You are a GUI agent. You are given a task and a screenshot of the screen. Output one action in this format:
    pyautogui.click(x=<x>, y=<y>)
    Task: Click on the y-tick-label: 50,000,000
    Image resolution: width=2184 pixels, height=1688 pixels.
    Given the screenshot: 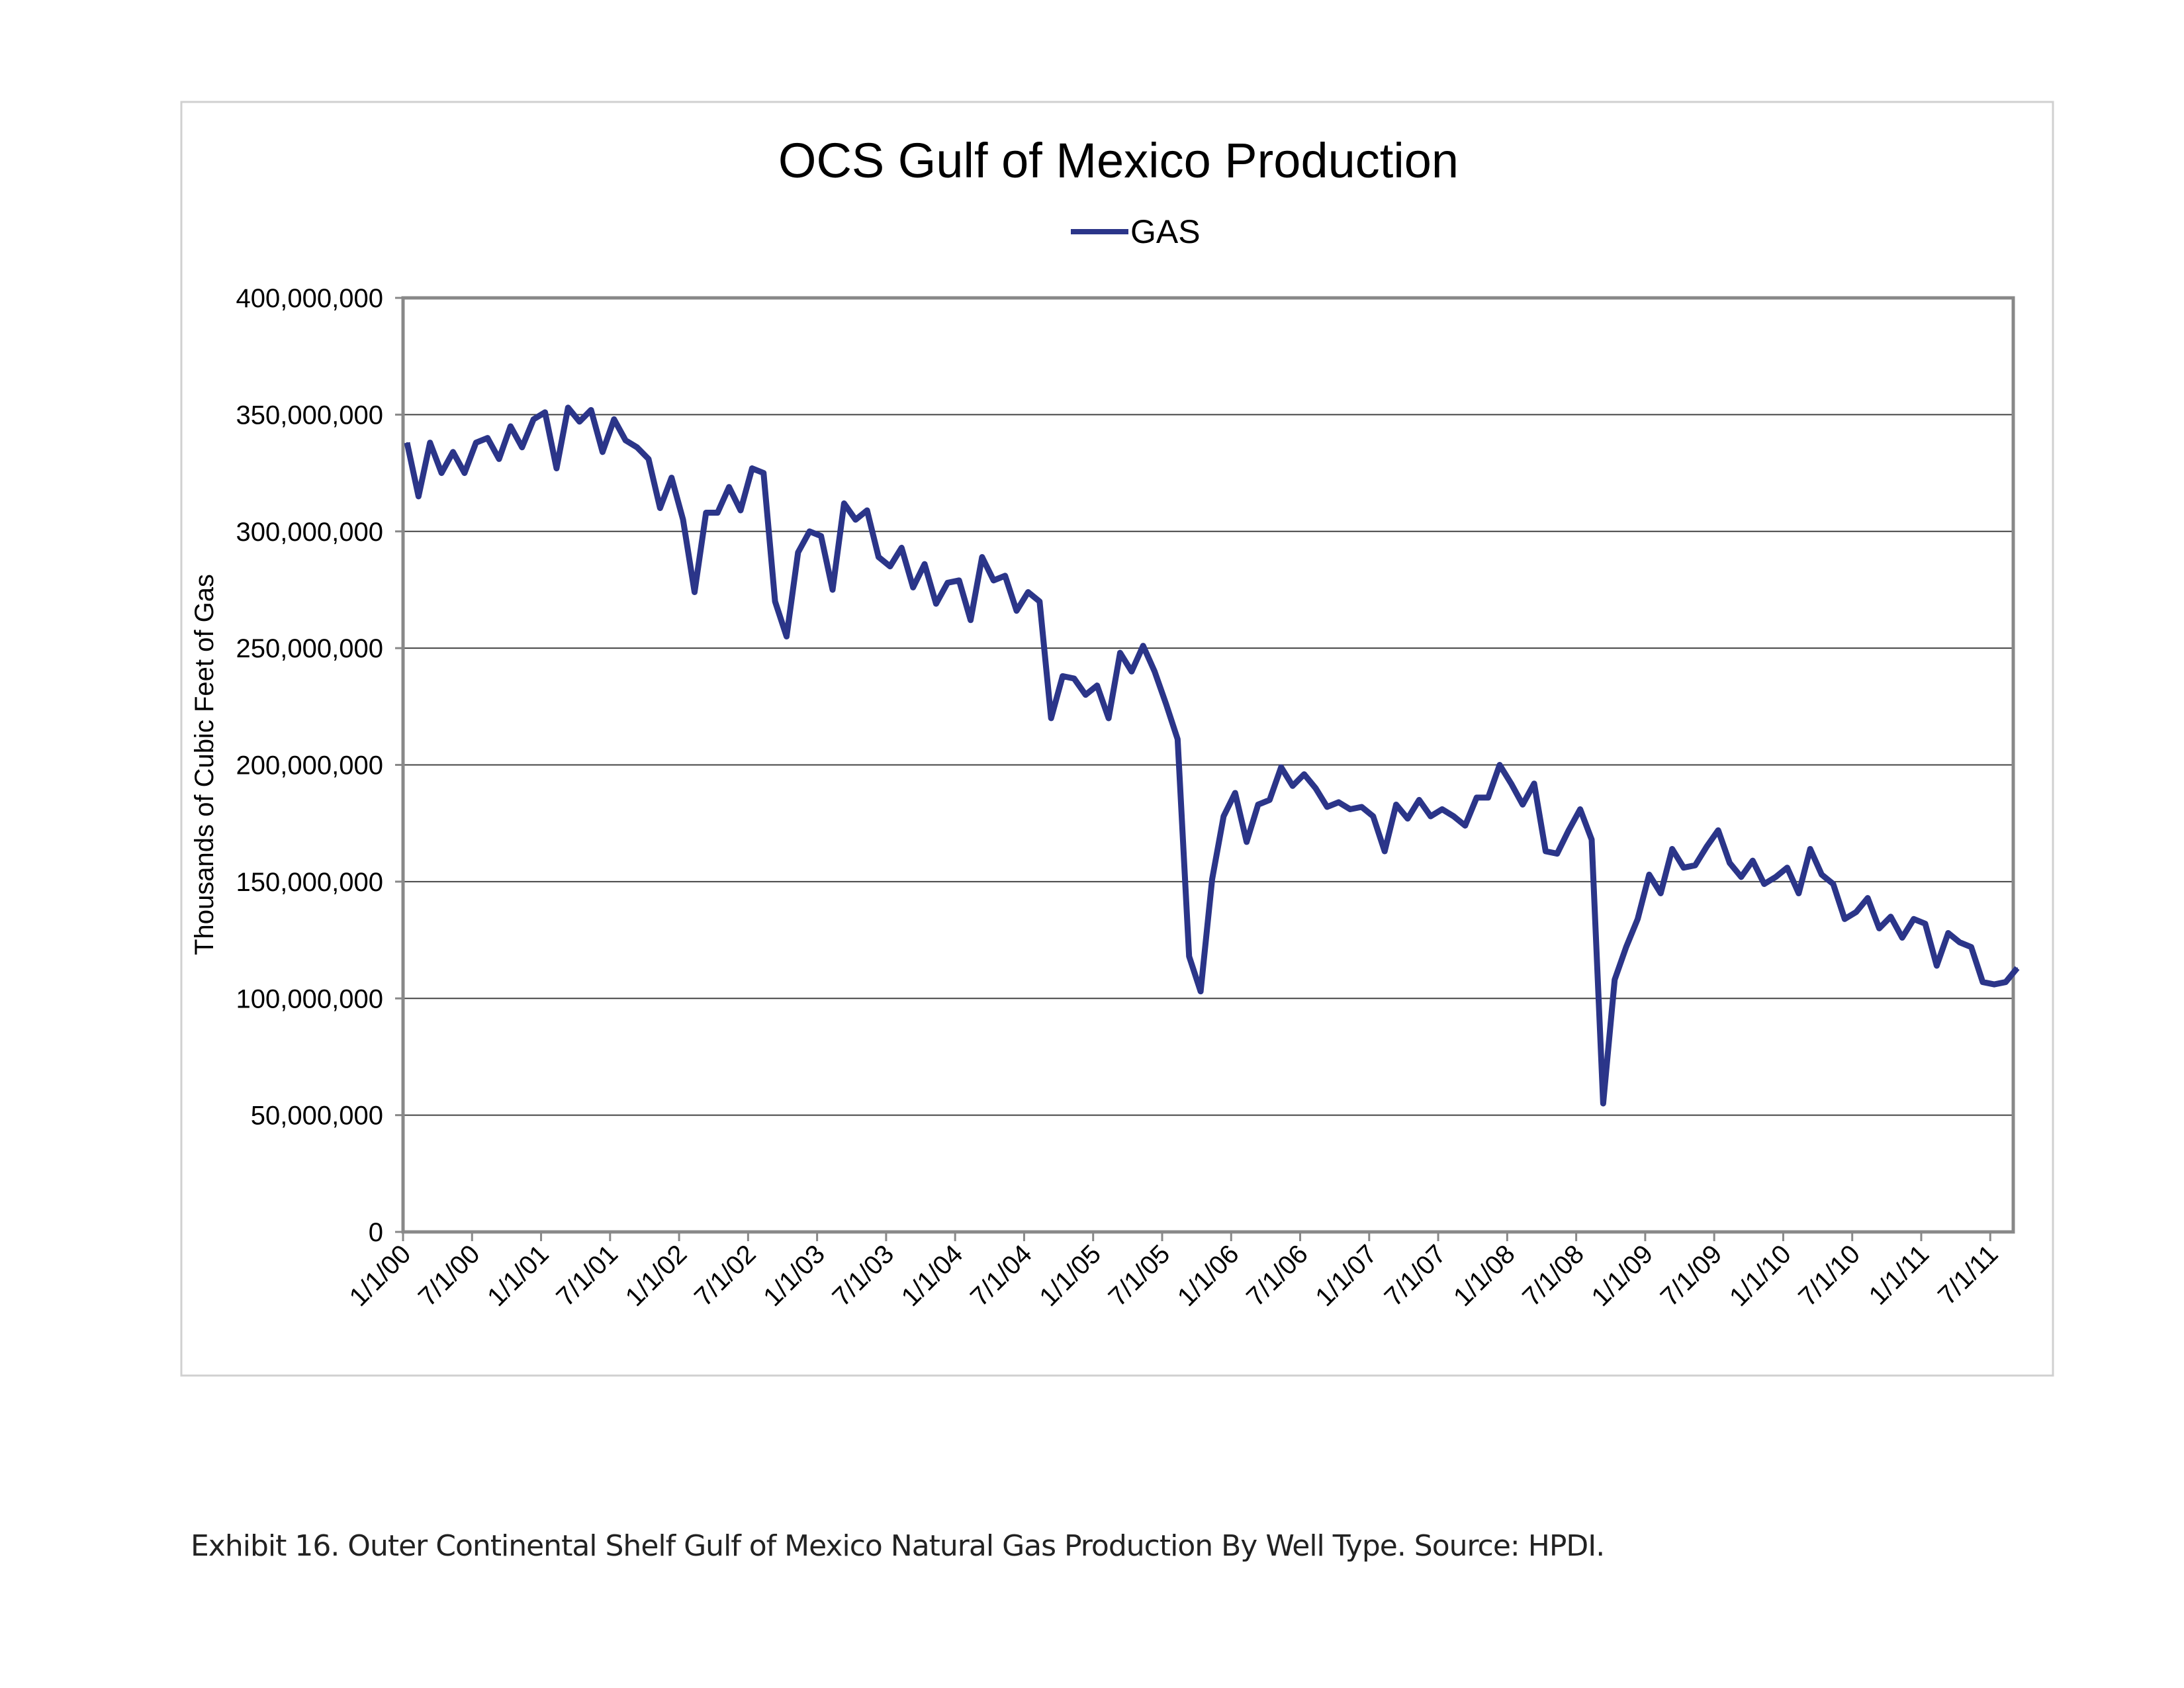 What is the action you would take?
    pyautogui.click(x=317, y=1116)
    